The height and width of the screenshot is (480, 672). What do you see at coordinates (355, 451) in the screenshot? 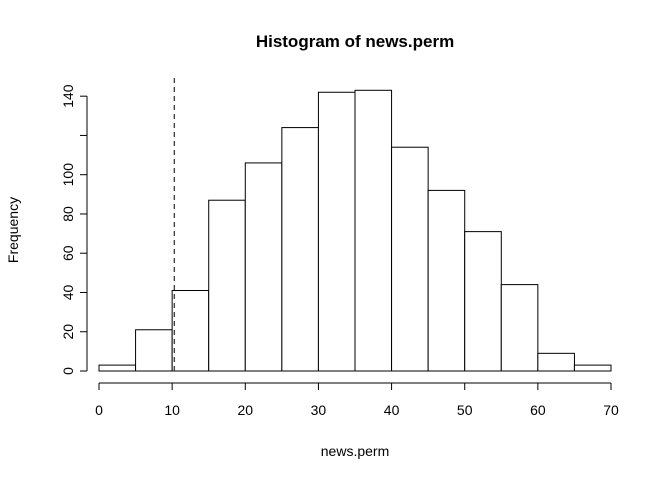
I see `x-axis-label: news.perm` at bounding box center [355, 451].